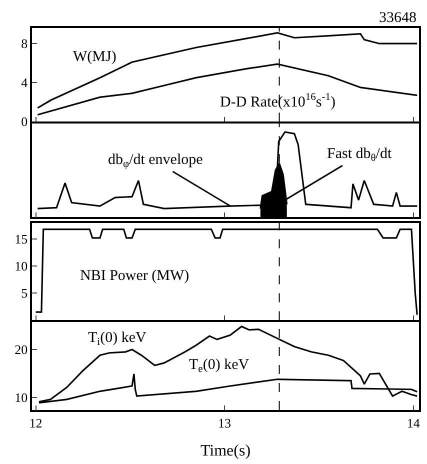  What do you see at coordinates (278, 101) in the screenshot?
I see `series-label: D-D Rate(x10$^{16}$s$^{-1}$)` at bounding box center [278, 101].